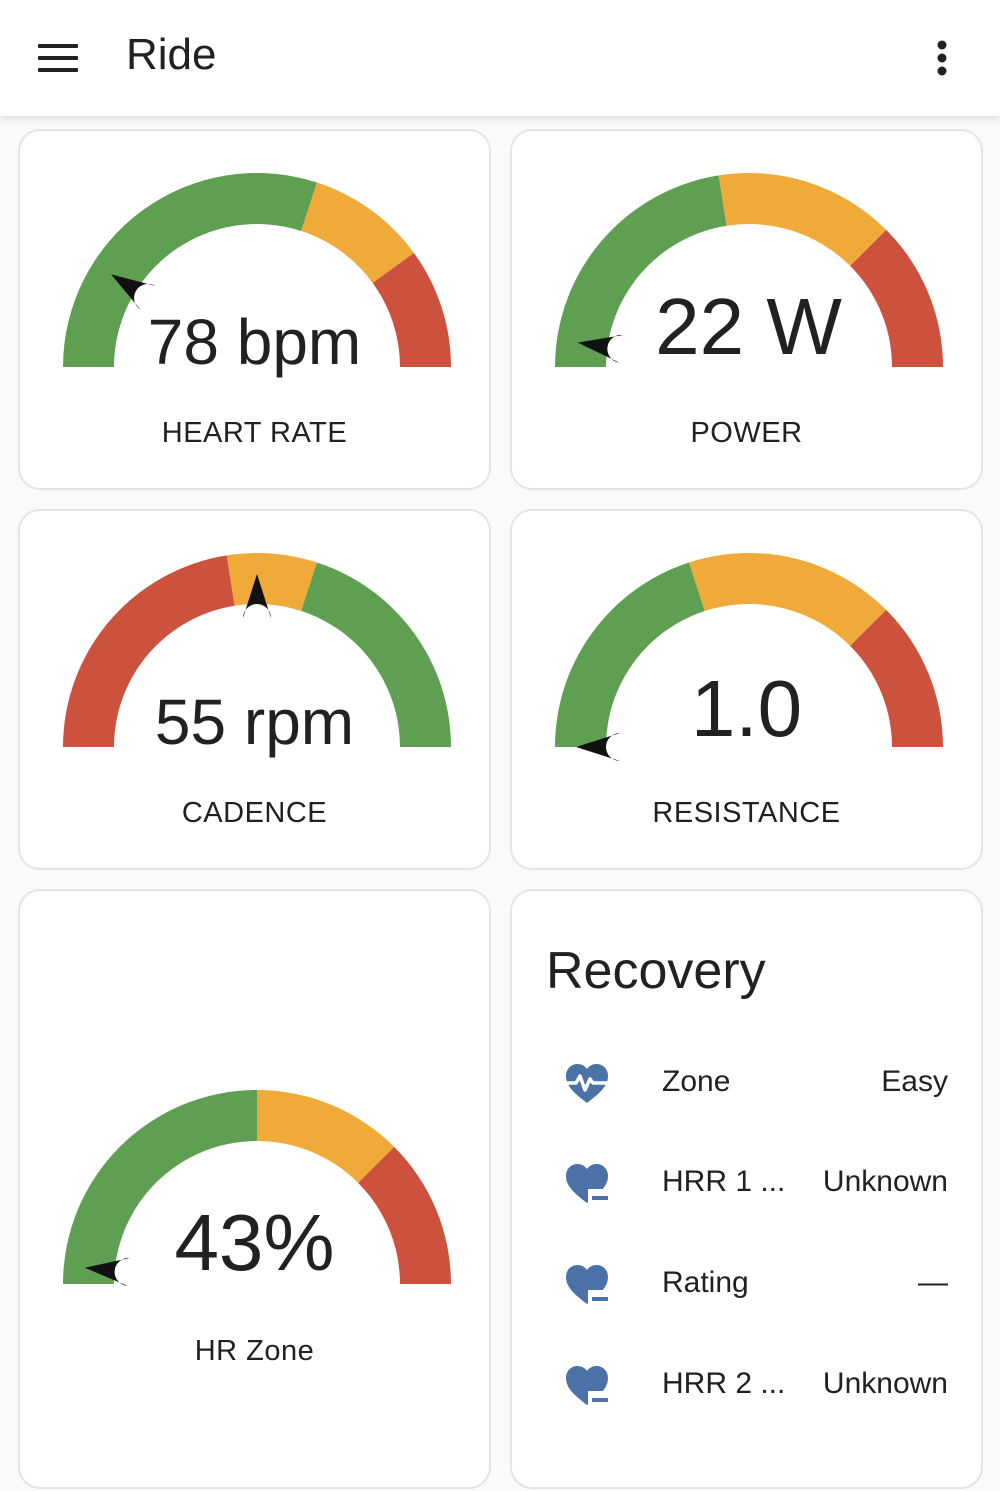 The height and width of the screenshot is (1491, 1000). I want to click on hr-zone-gauge, so click(257, 1188).